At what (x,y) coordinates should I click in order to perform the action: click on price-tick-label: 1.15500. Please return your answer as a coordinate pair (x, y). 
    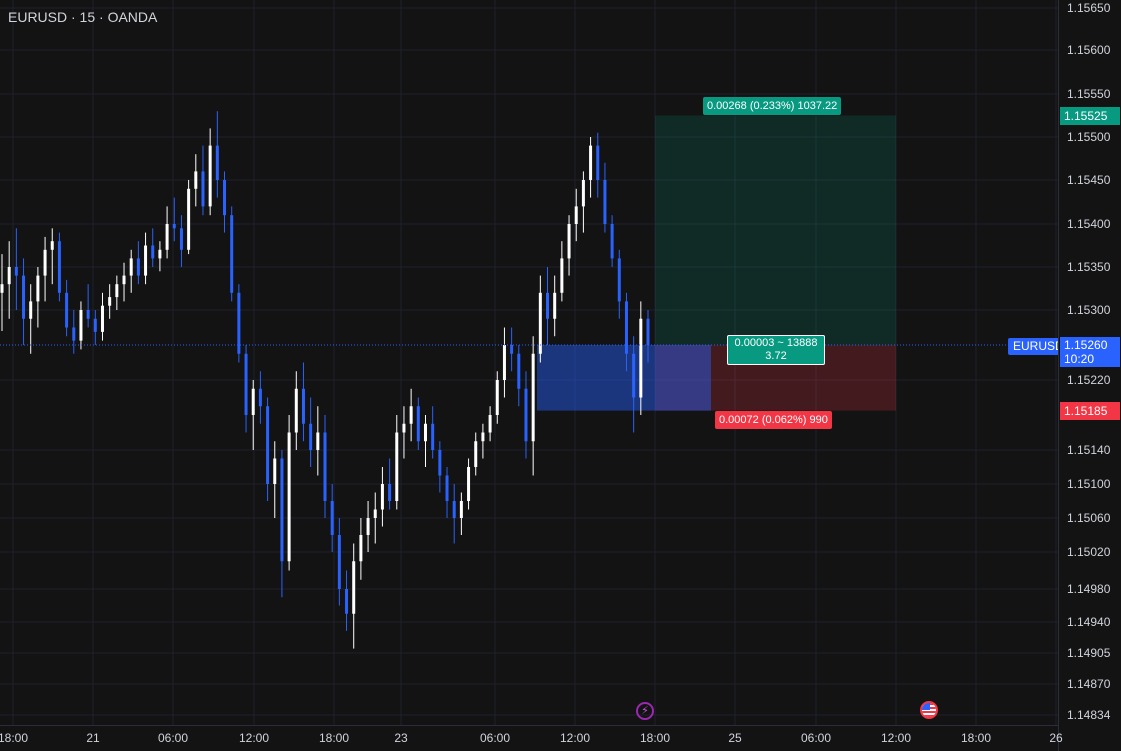
    Looking at the image, I should click on (1089, 137).